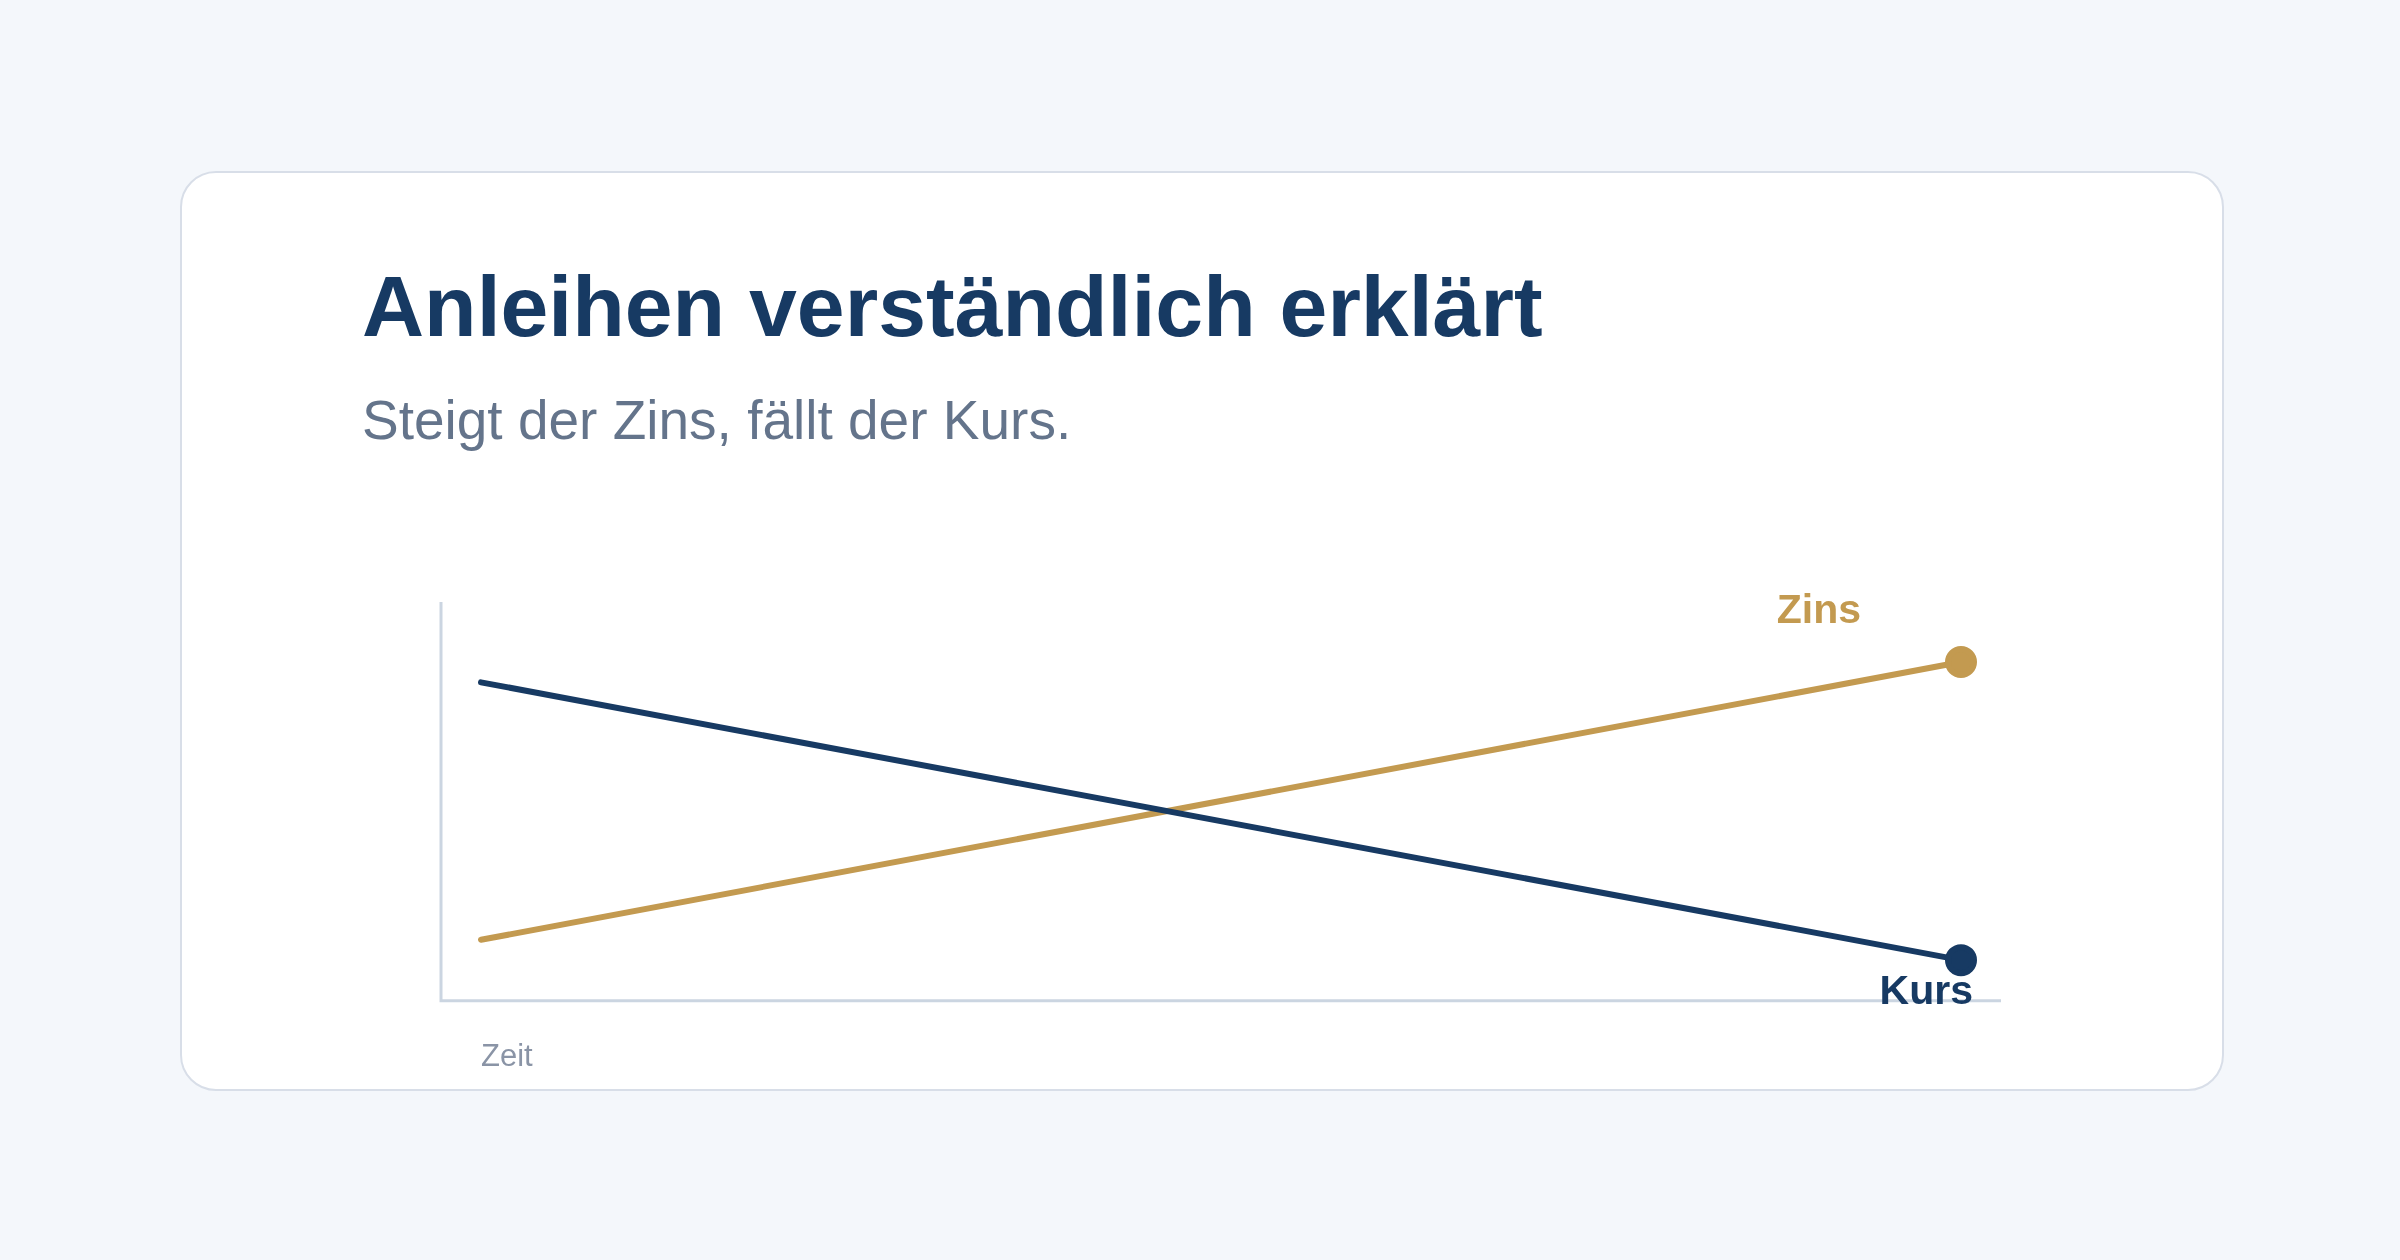  I want to click on series-label: Kurs, so click(1926, 989).